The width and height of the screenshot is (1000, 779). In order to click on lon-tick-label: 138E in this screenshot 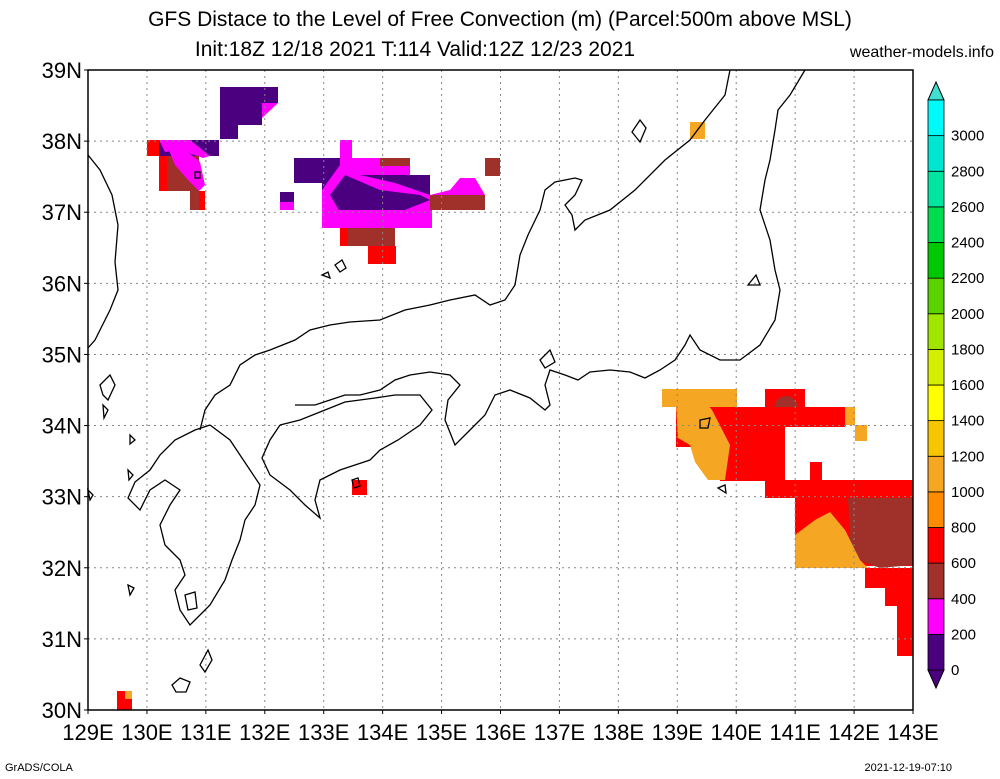, I will do `click(618, 732)`.